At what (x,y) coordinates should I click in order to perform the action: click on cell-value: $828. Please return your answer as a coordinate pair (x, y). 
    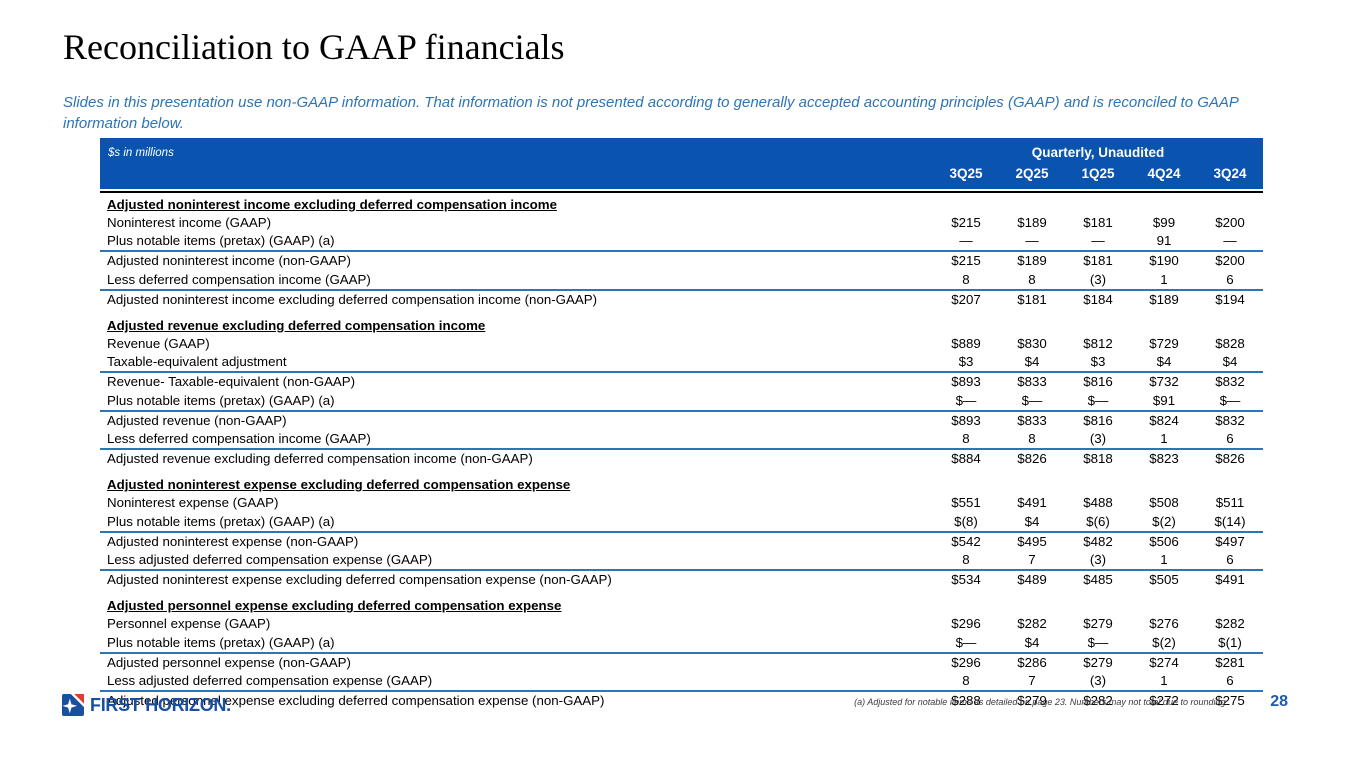
    Looking at the image, I should click on (1230, 344).